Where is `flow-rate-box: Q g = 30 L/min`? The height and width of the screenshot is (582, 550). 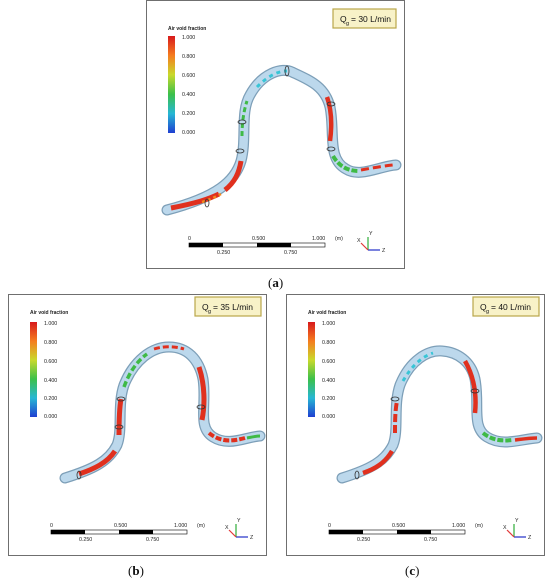 flow-rate-box: Q g = 30 L/min is located at coordinates (364, 18).